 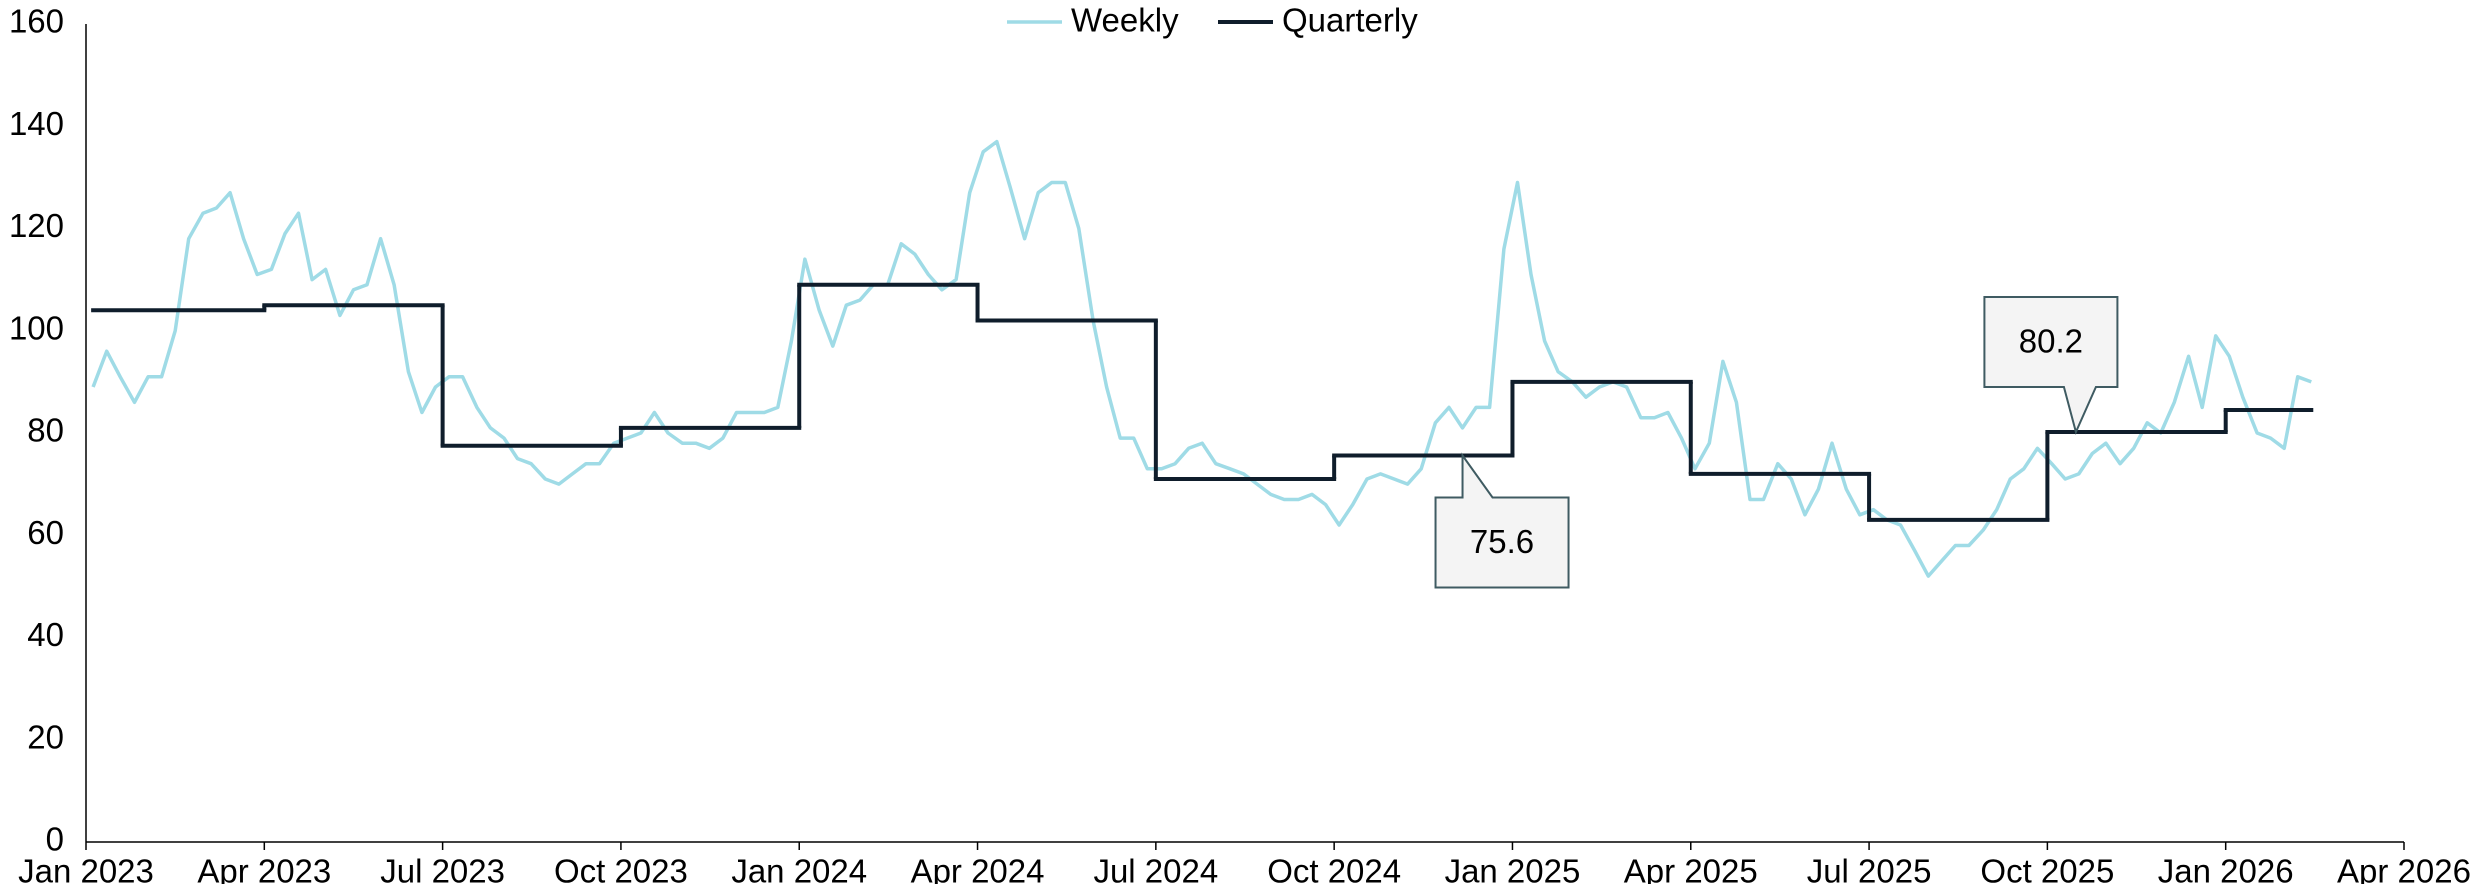 I want to click on y-tick-label: 60, so click(x=45, y=532).